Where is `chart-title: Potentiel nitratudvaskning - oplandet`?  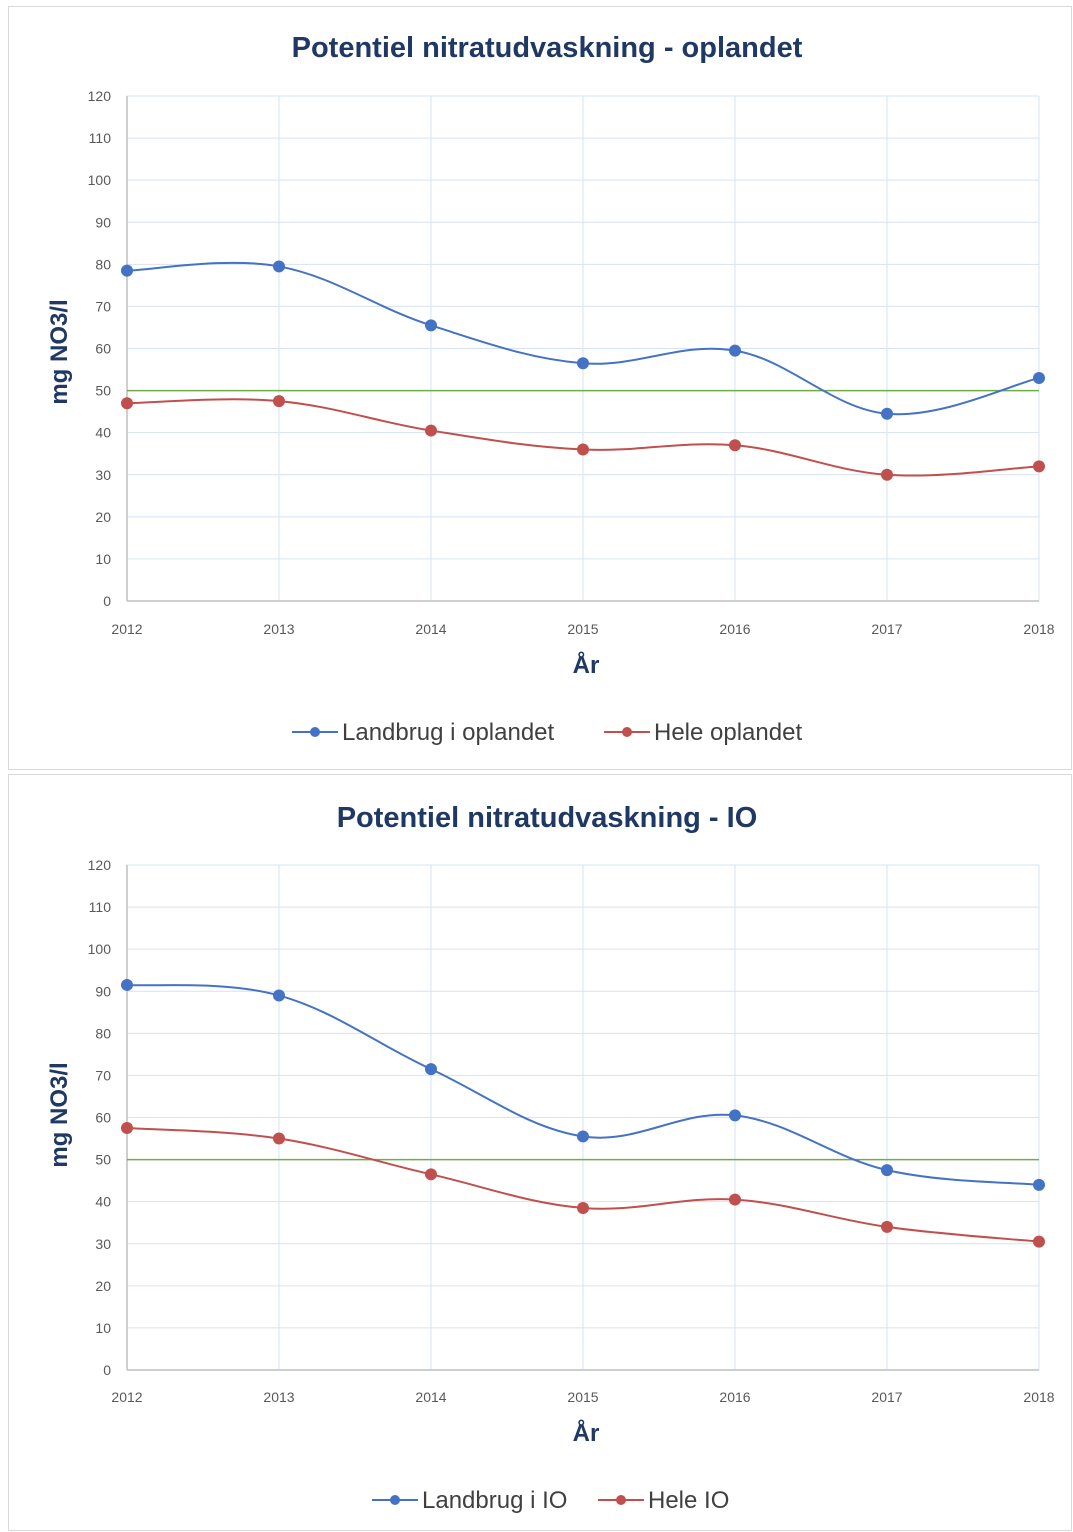 chart-title: Potentiel nitratudvaskning - oplandet is located at coordinates (547, 48).